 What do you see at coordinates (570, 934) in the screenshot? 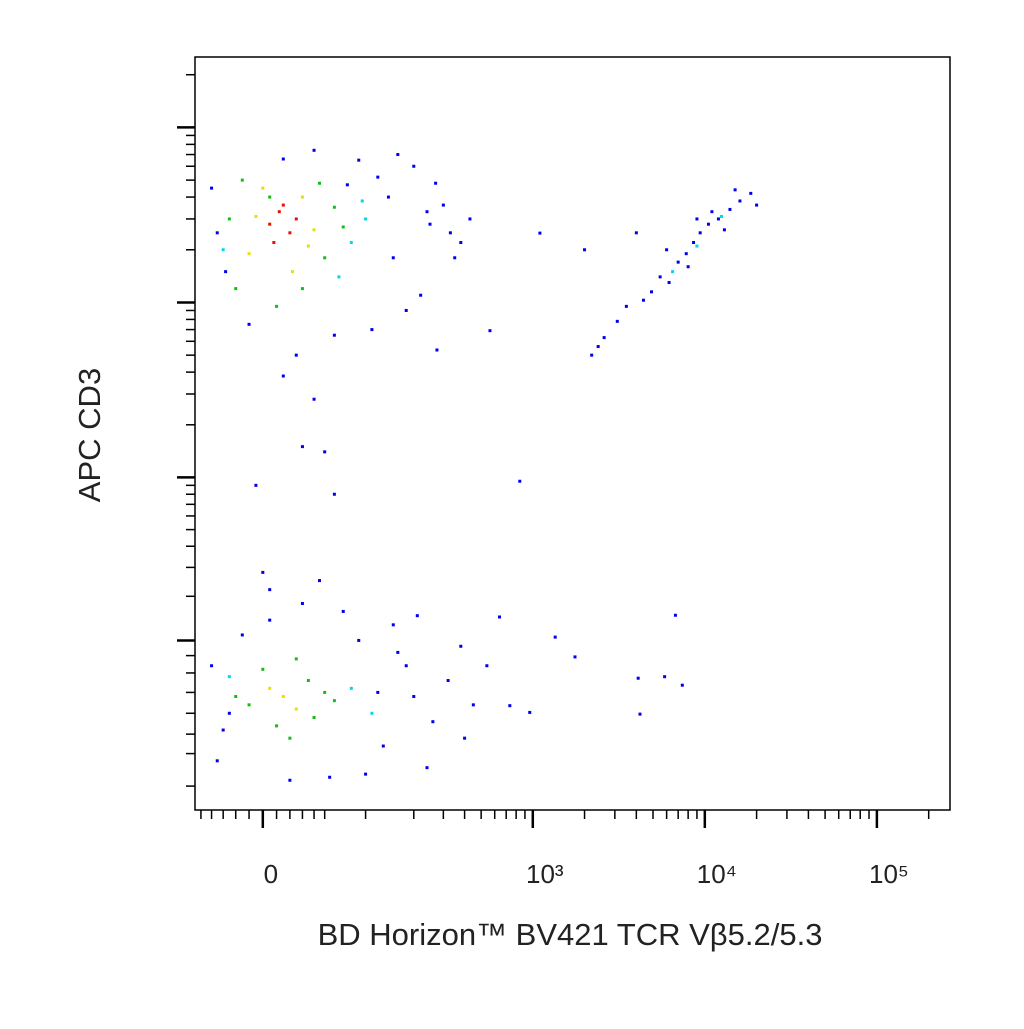
I see `x-axis-title: BD Horizon™ BV421 TCR Vβ5.2/5.3` at bounding box center [570, 934].